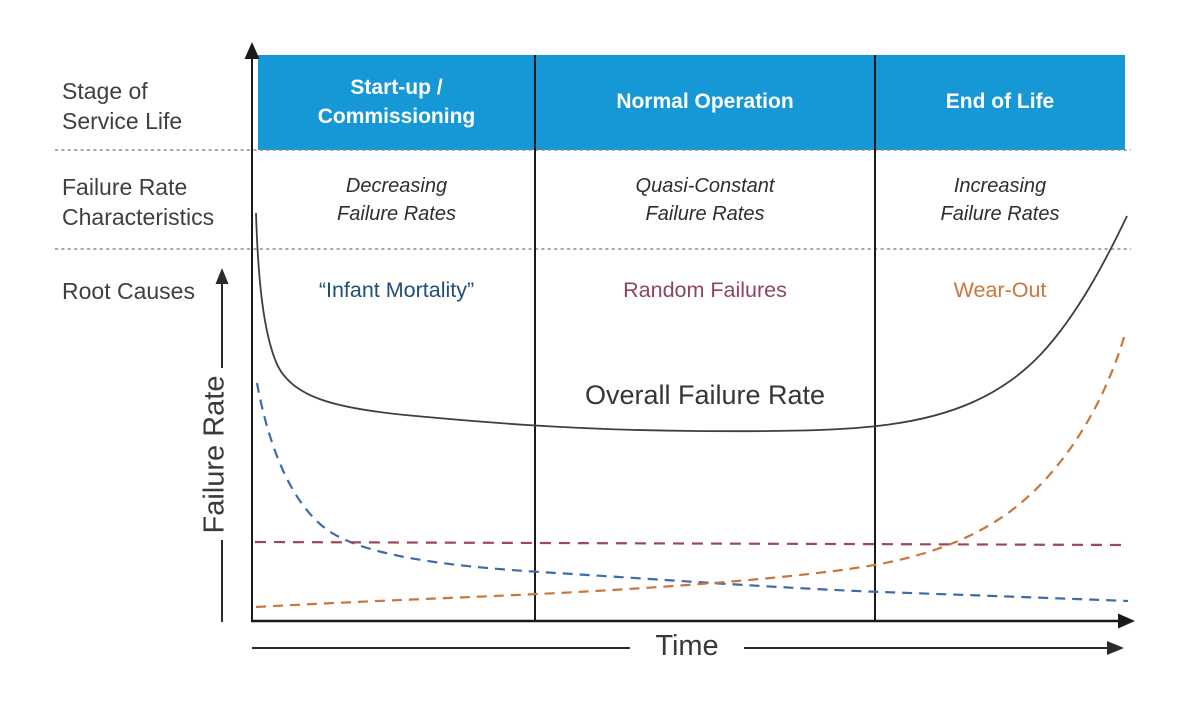 The width and height of the screenshot is (1187, 720). What do you see at coordinates (705, 200) in the screenshot?
I see `characteristic-quasi-constant: Quasi-Constant Failure Rates` at bounding box center [705, 200].